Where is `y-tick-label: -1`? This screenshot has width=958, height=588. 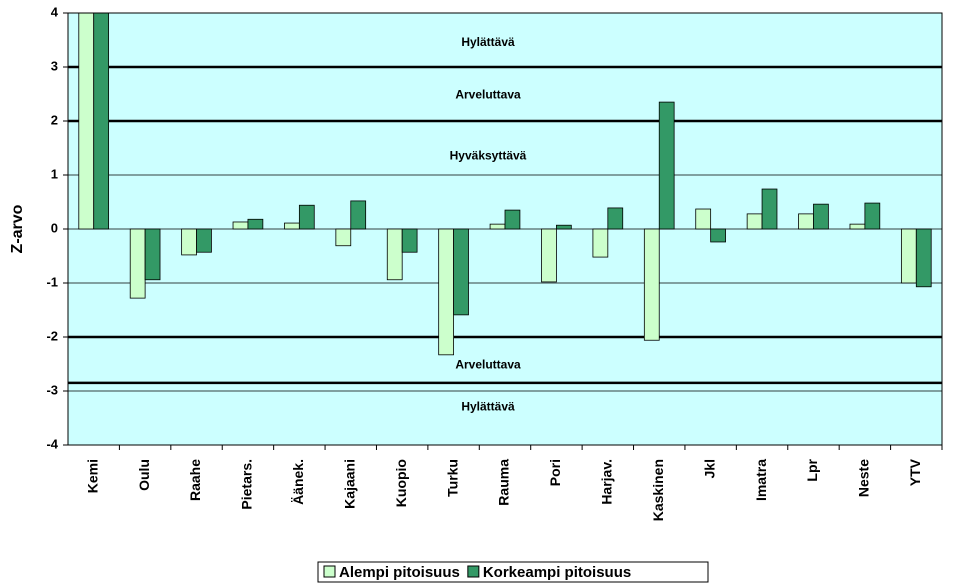 y-tick-label: -1 is located at coordinates (52, 281).